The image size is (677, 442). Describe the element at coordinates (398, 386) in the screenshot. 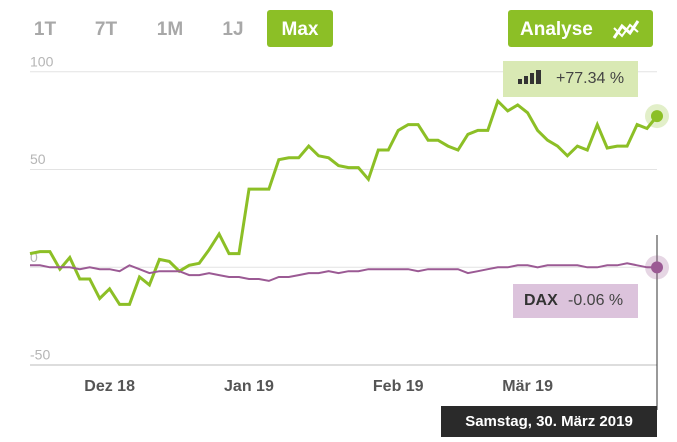

I see `x-tick-label: Feb 19` at that location.